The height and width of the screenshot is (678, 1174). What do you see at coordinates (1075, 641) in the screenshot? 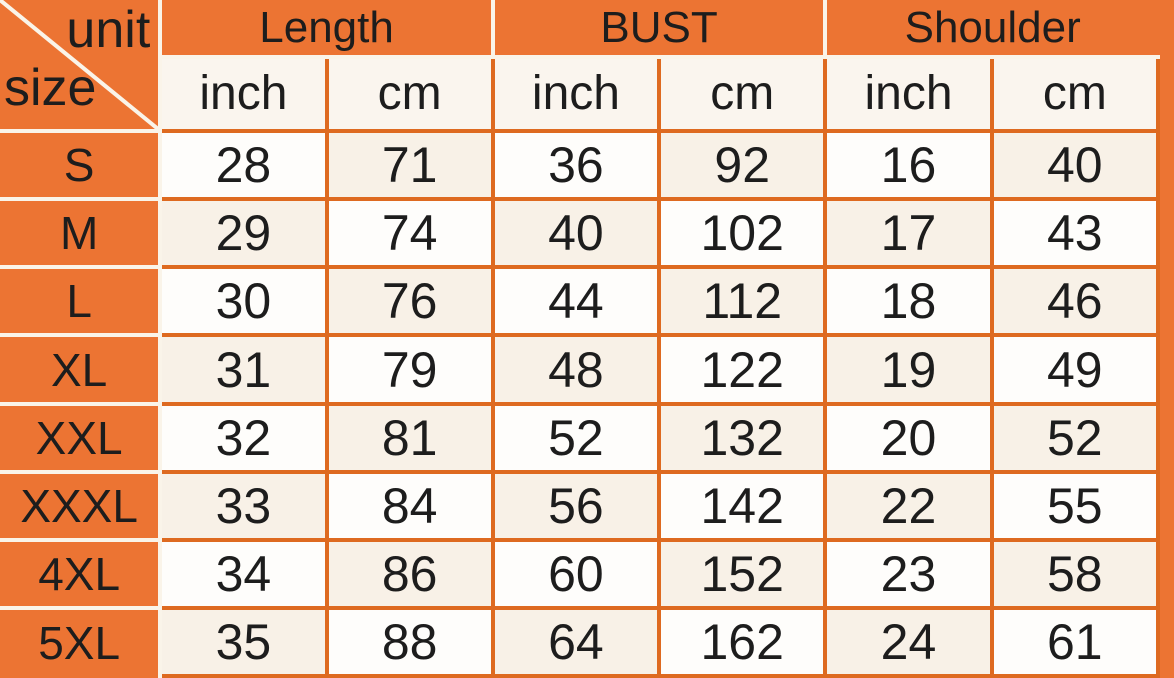
I see `measurement-cell: 61` at bounding box center [1075, 641].